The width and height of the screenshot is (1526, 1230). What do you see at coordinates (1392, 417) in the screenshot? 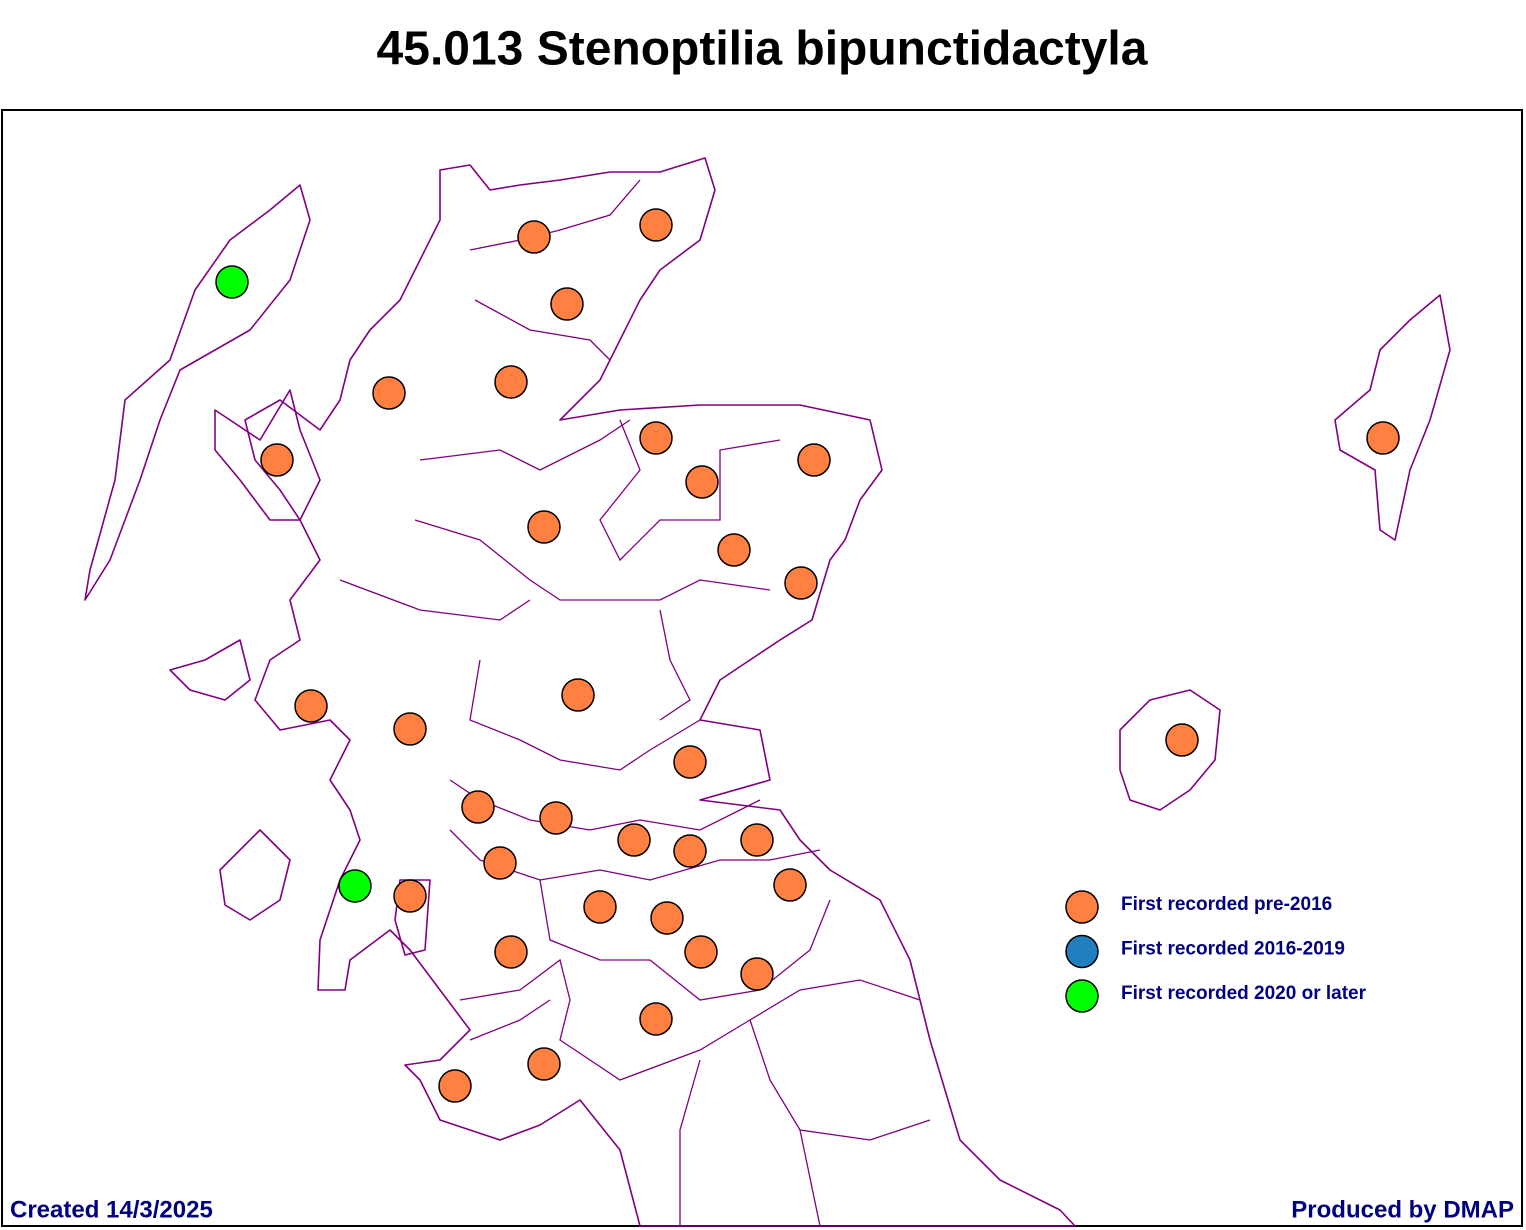
I see `shetland` at bounding box center [1392, 417].